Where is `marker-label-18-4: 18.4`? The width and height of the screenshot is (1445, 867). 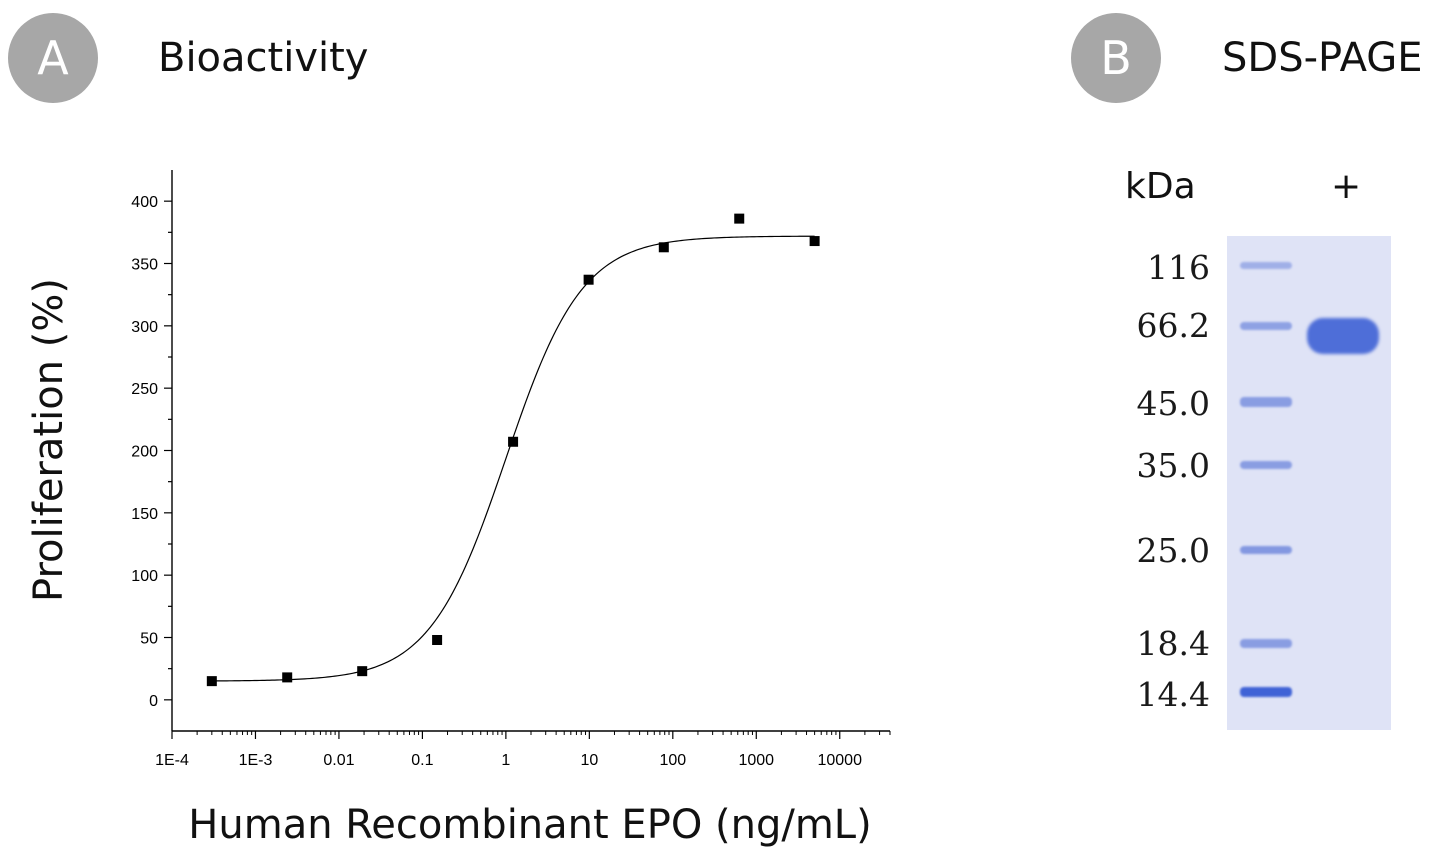 marker-label-18-4: 18.4 is located at coordinates (1173, 643).